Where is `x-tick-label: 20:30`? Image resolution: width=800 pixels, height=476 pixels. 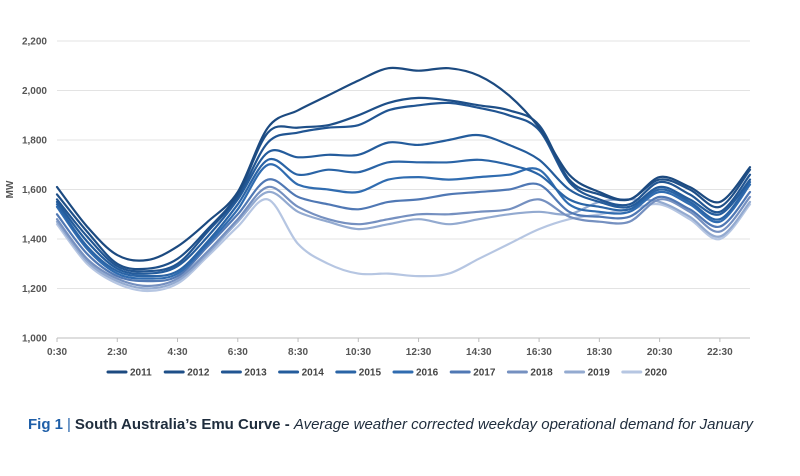
x-tick-label: 20:30 is located at coordinates (660, 352).